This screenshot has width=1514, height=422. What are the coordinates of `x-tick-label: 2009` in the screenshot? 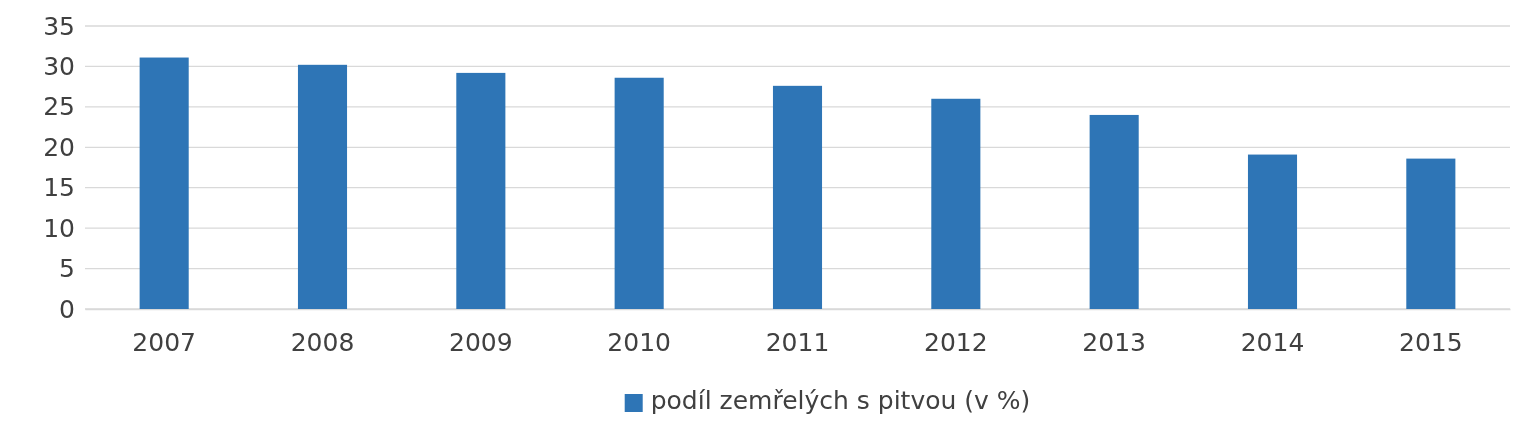 It's located at (481, 342).